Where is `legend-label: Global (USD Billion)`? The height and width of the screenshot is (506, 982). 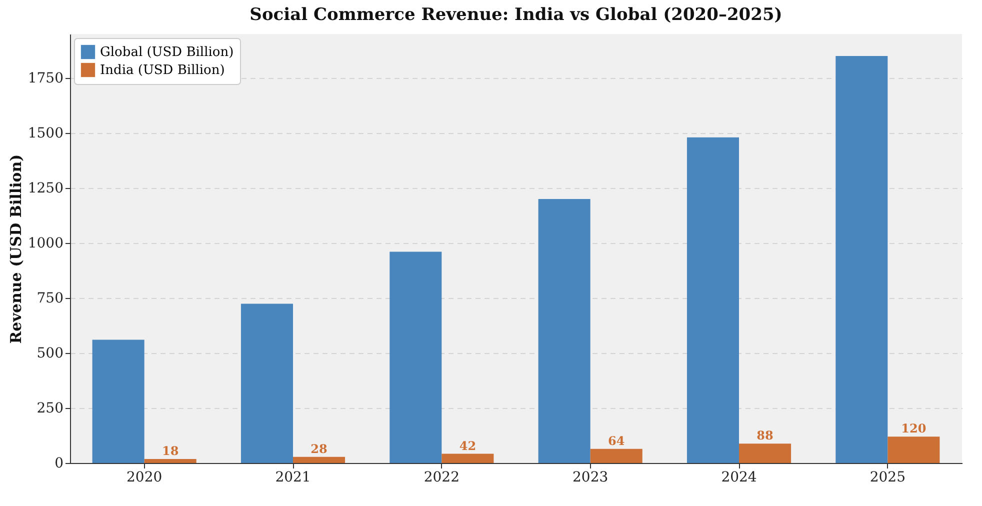
legend-label: Global (USD Billion) is located at coordinates (167, 52).